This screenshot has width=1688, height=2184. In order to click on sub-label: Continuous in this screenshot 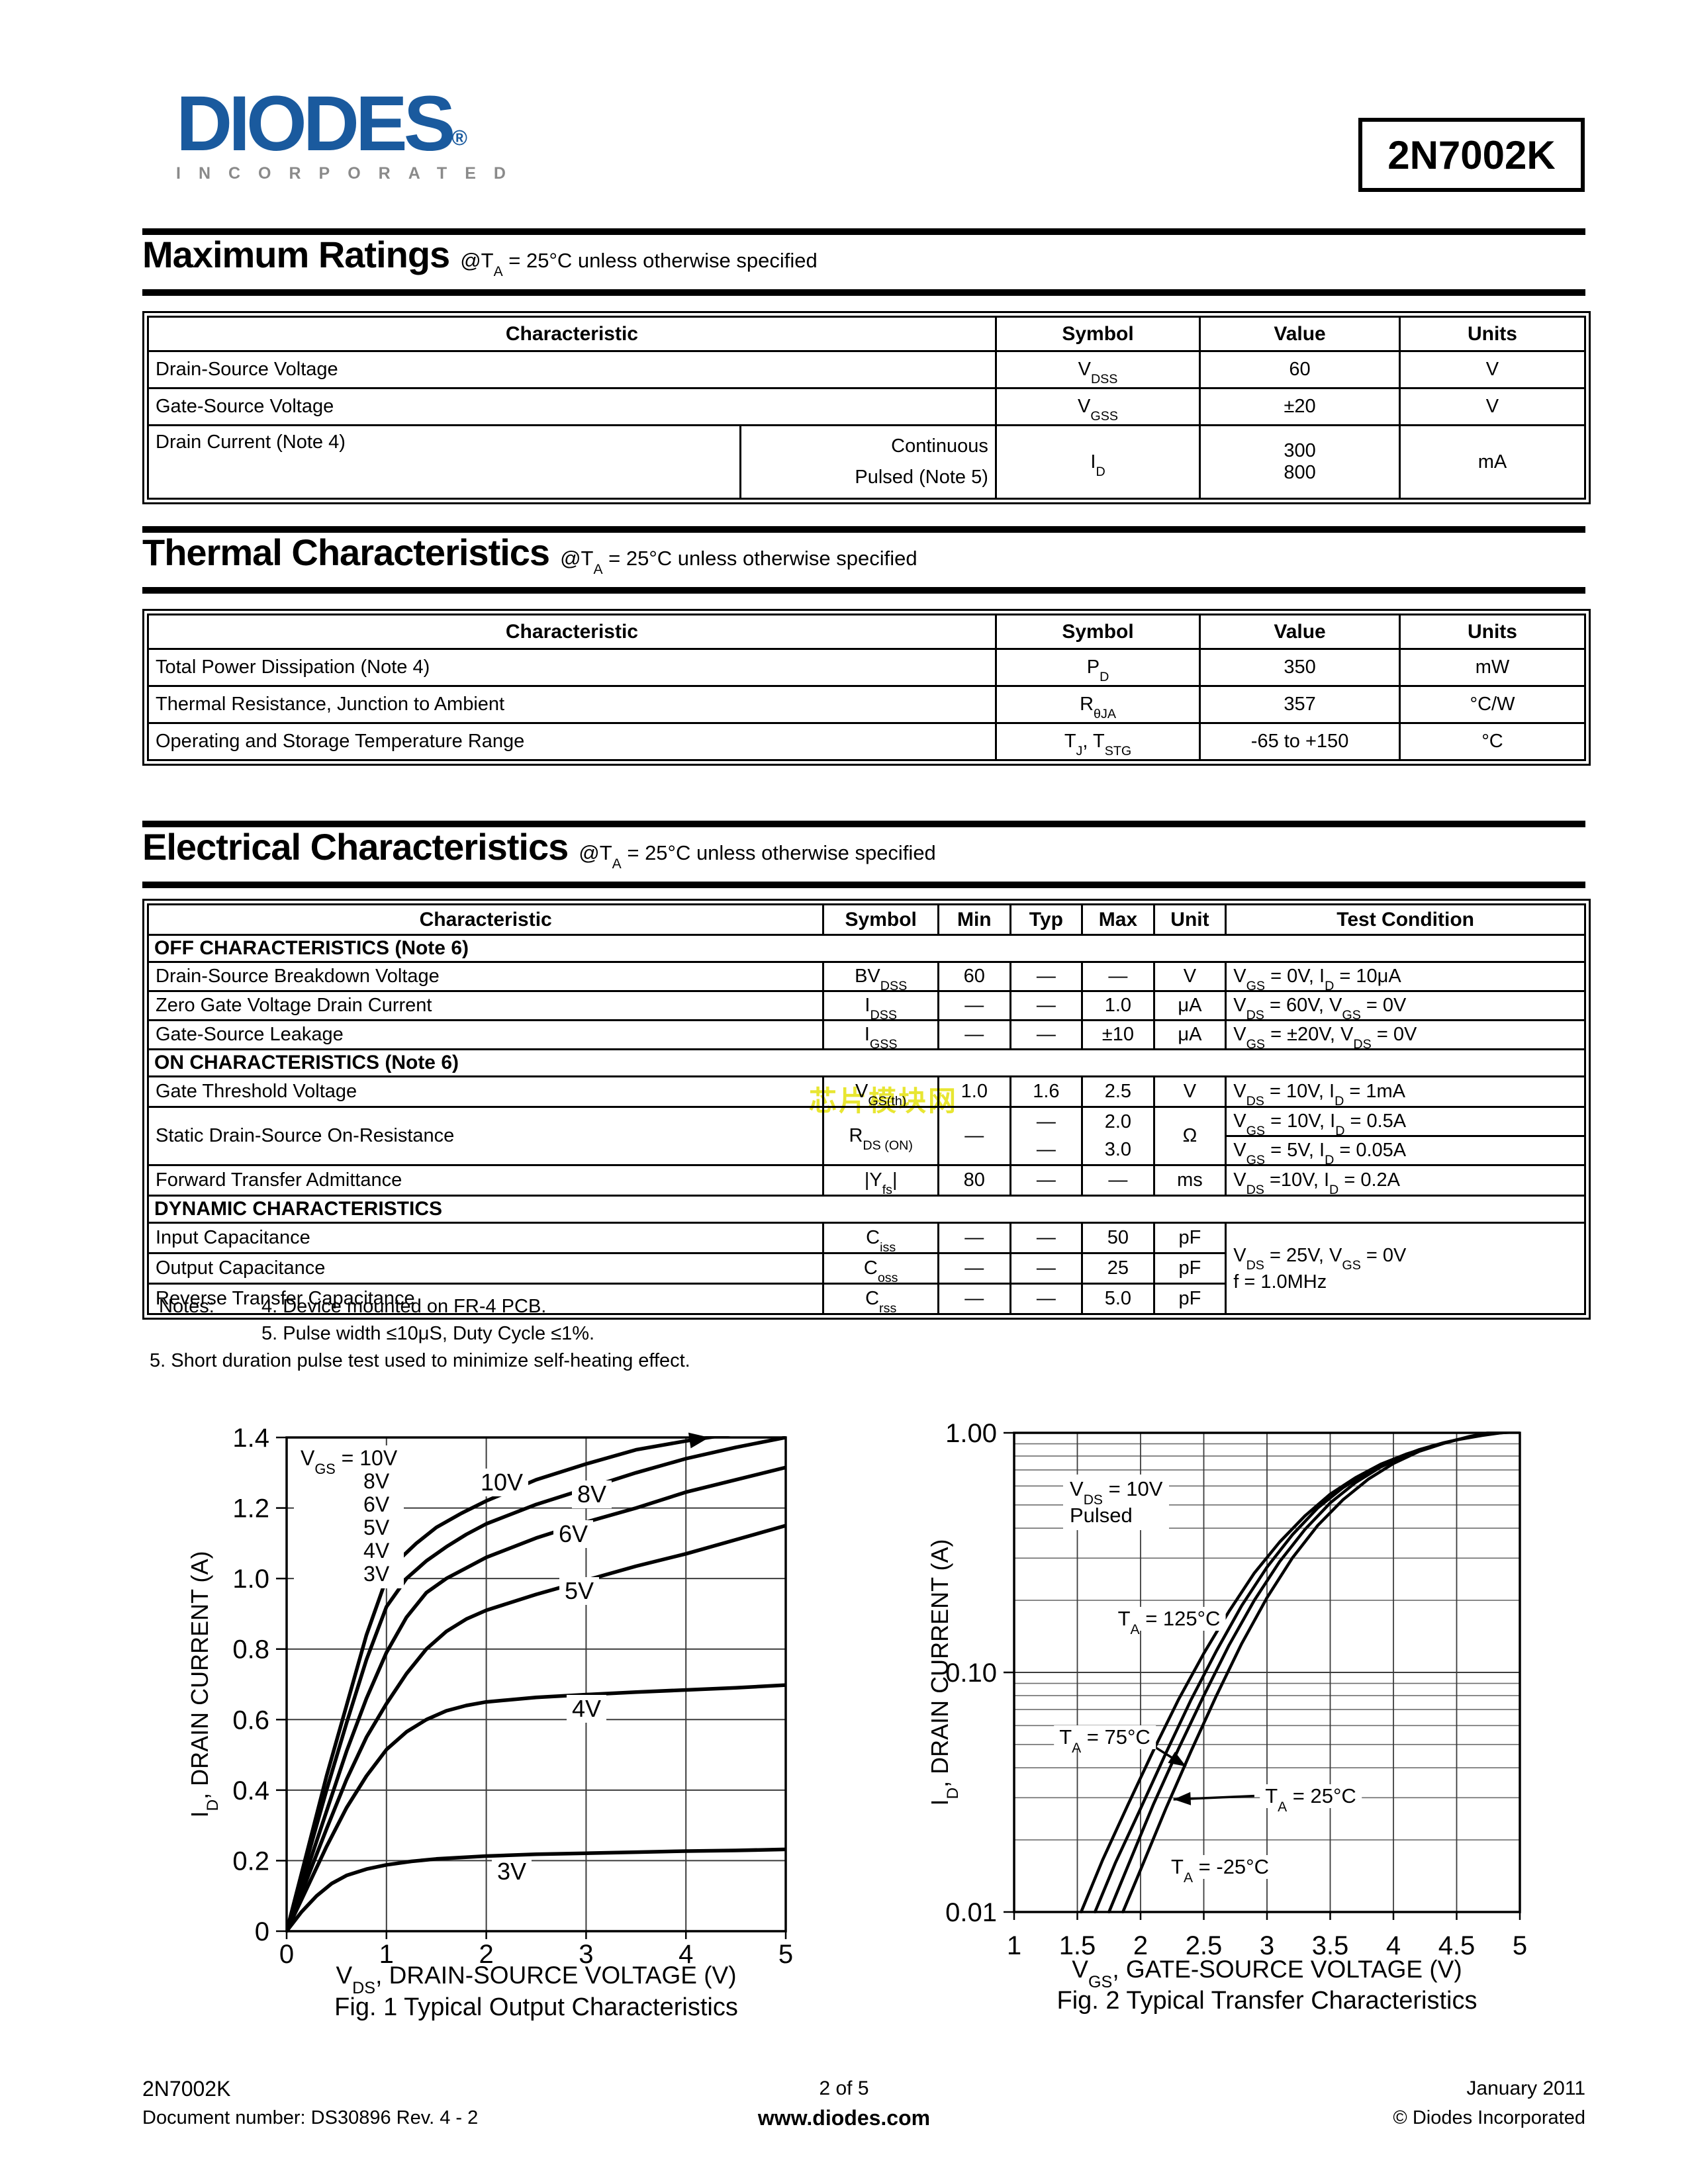, I will do `click(939, 446)`.